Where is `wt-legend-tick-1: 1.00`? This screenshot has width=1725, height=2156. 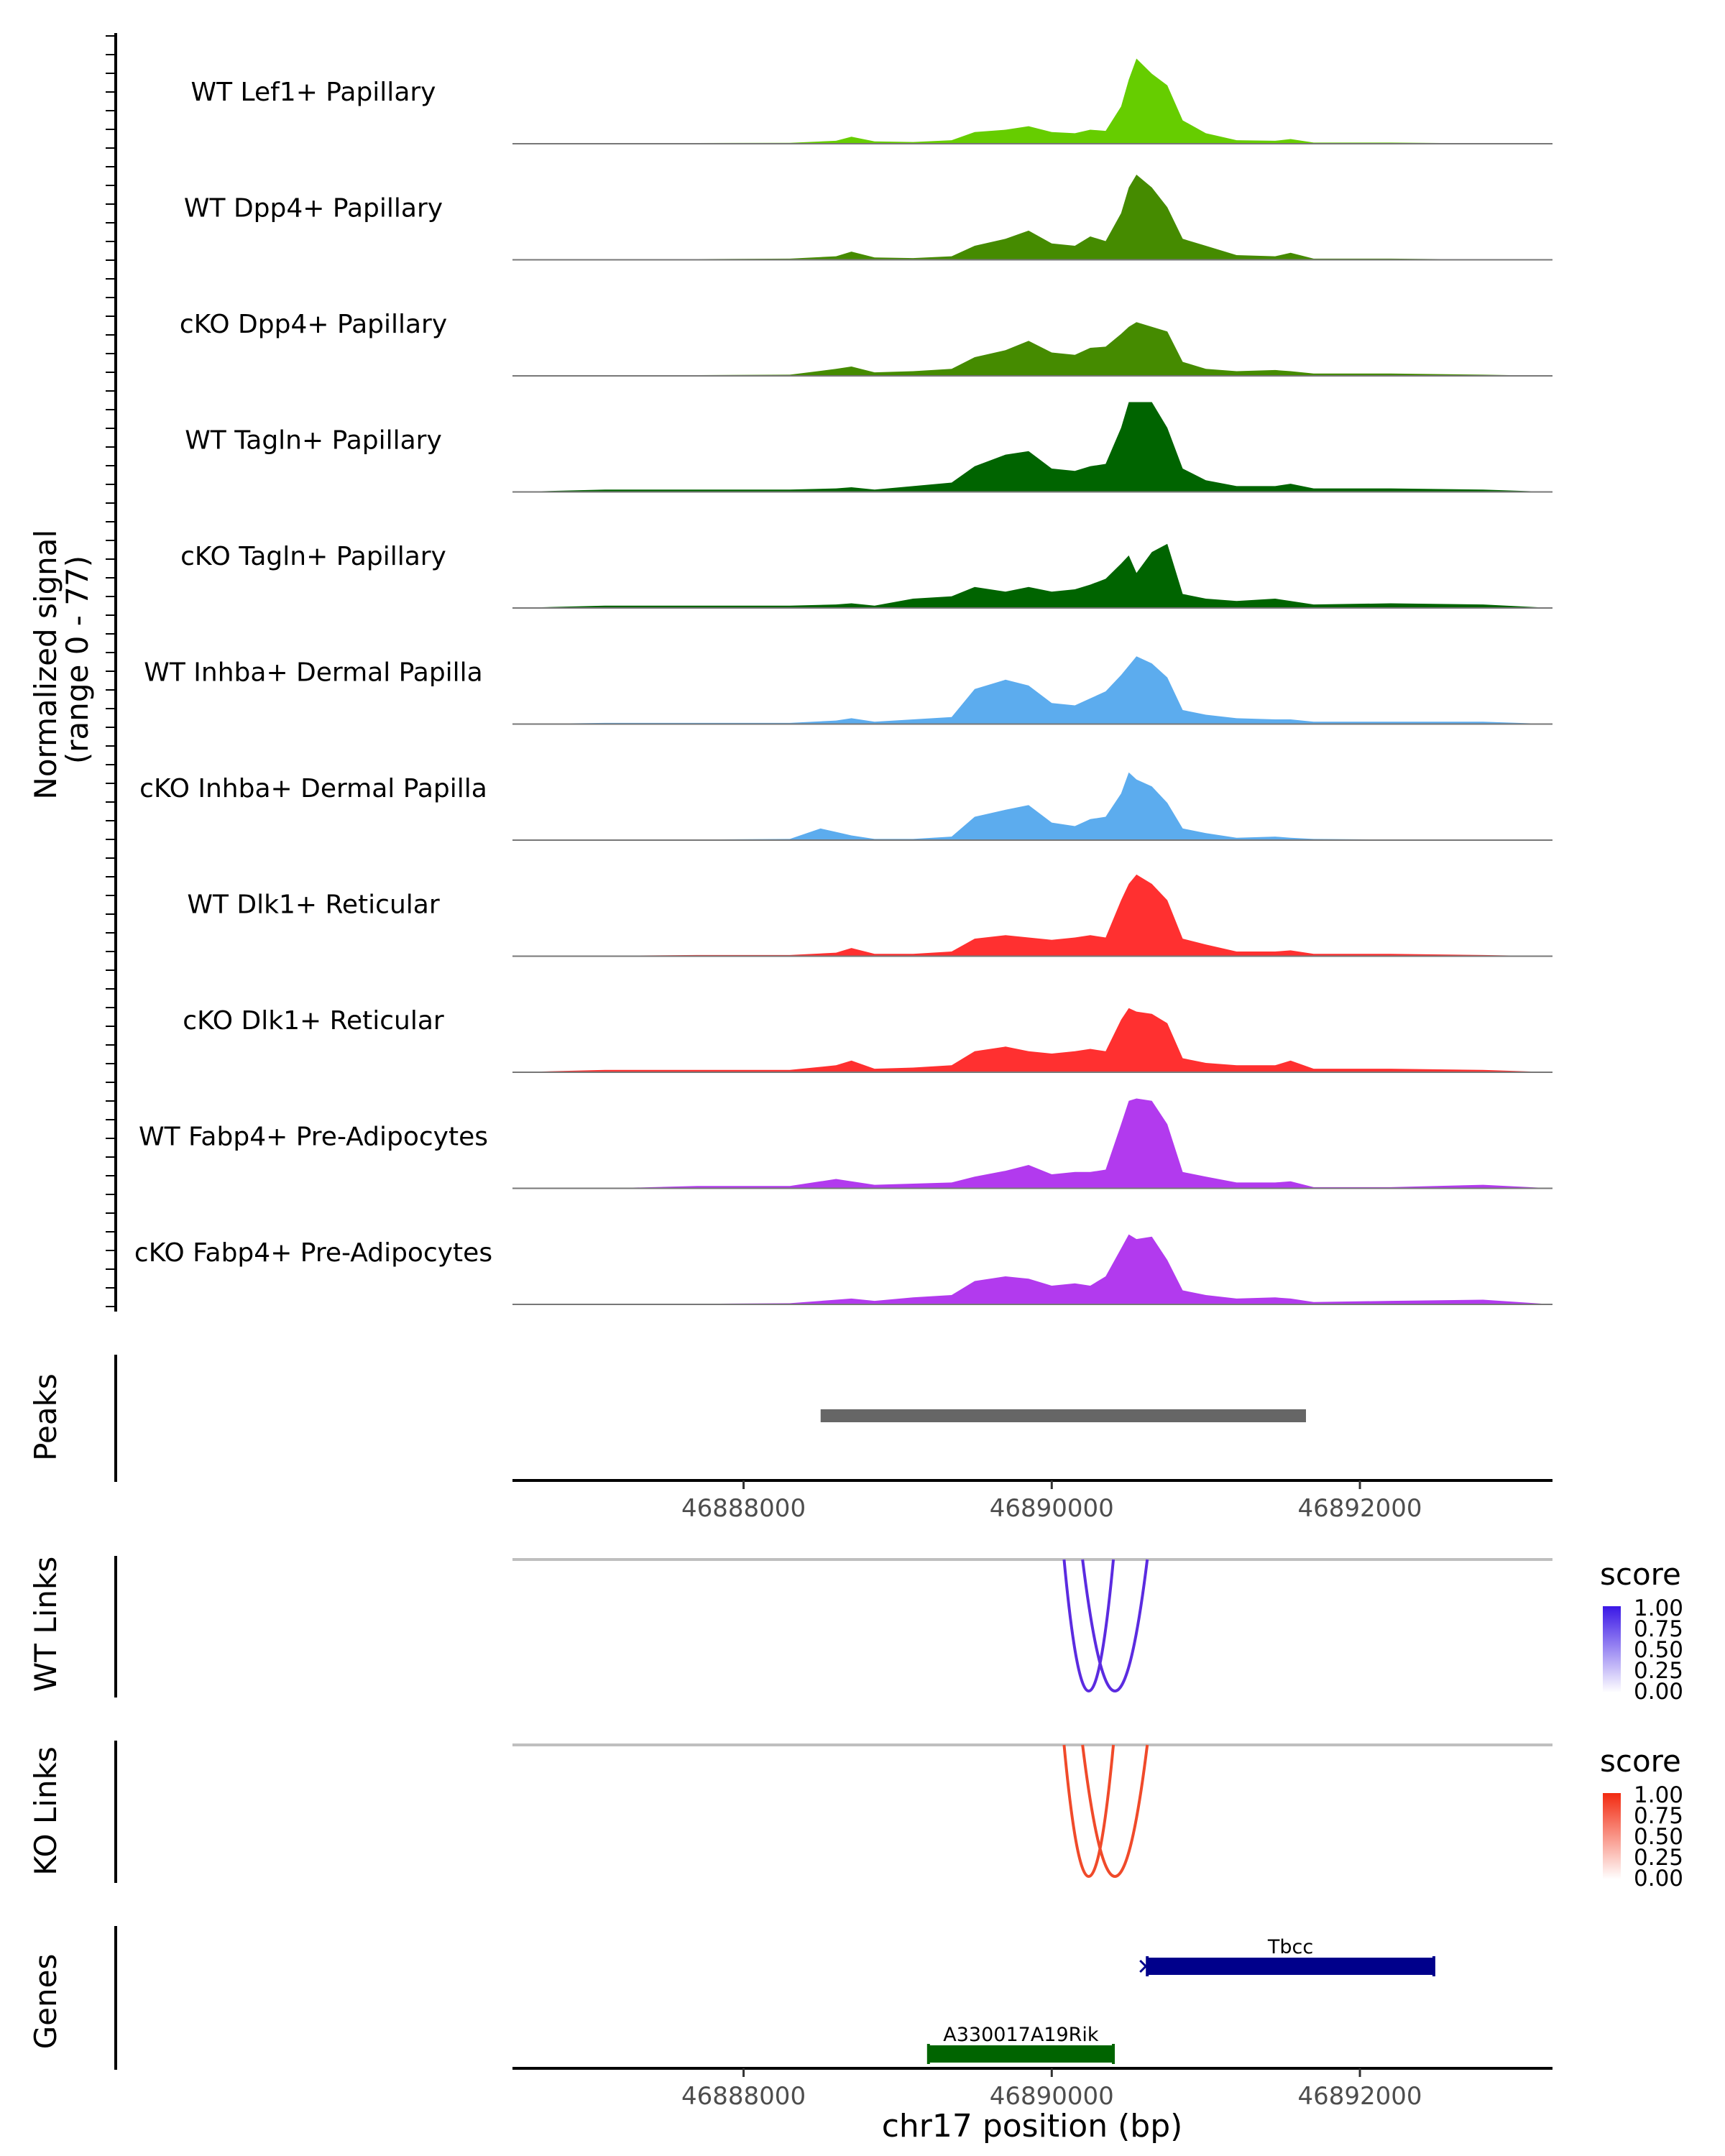 wt-legend-tick-1: 1.00 is located at coordinates (1658, 1608).